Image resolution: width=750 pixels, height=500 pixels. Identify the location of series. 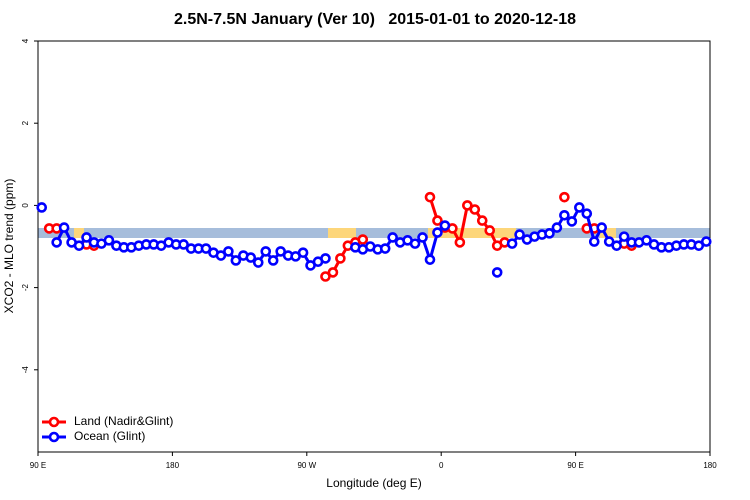
(374, 240).